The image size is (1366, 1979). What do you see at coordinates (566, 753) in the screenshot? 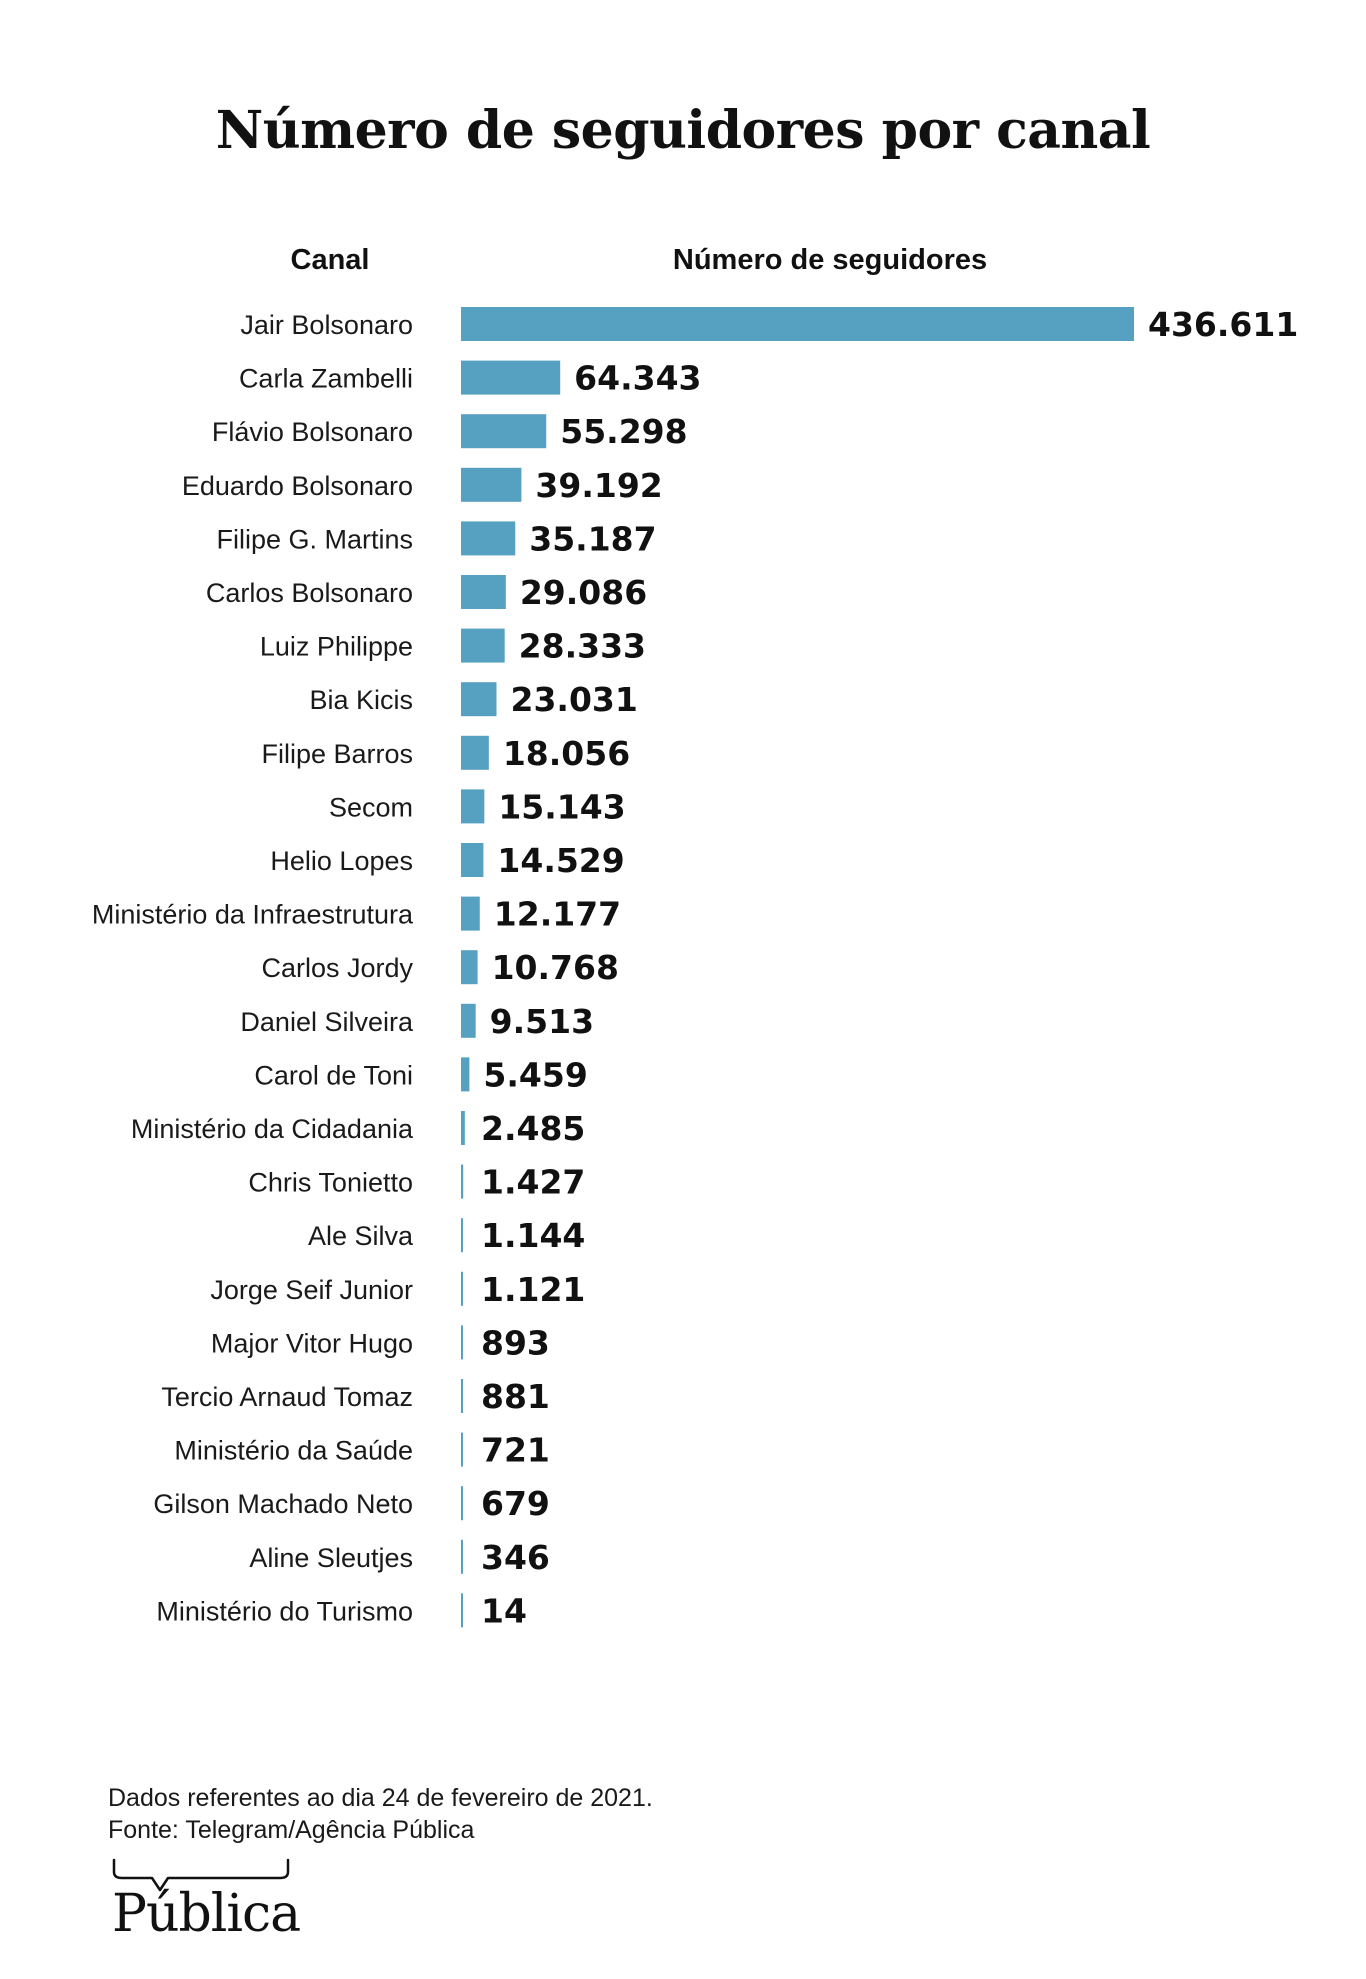
I see `value-label: 18.056` at bounding box center [566, 753].